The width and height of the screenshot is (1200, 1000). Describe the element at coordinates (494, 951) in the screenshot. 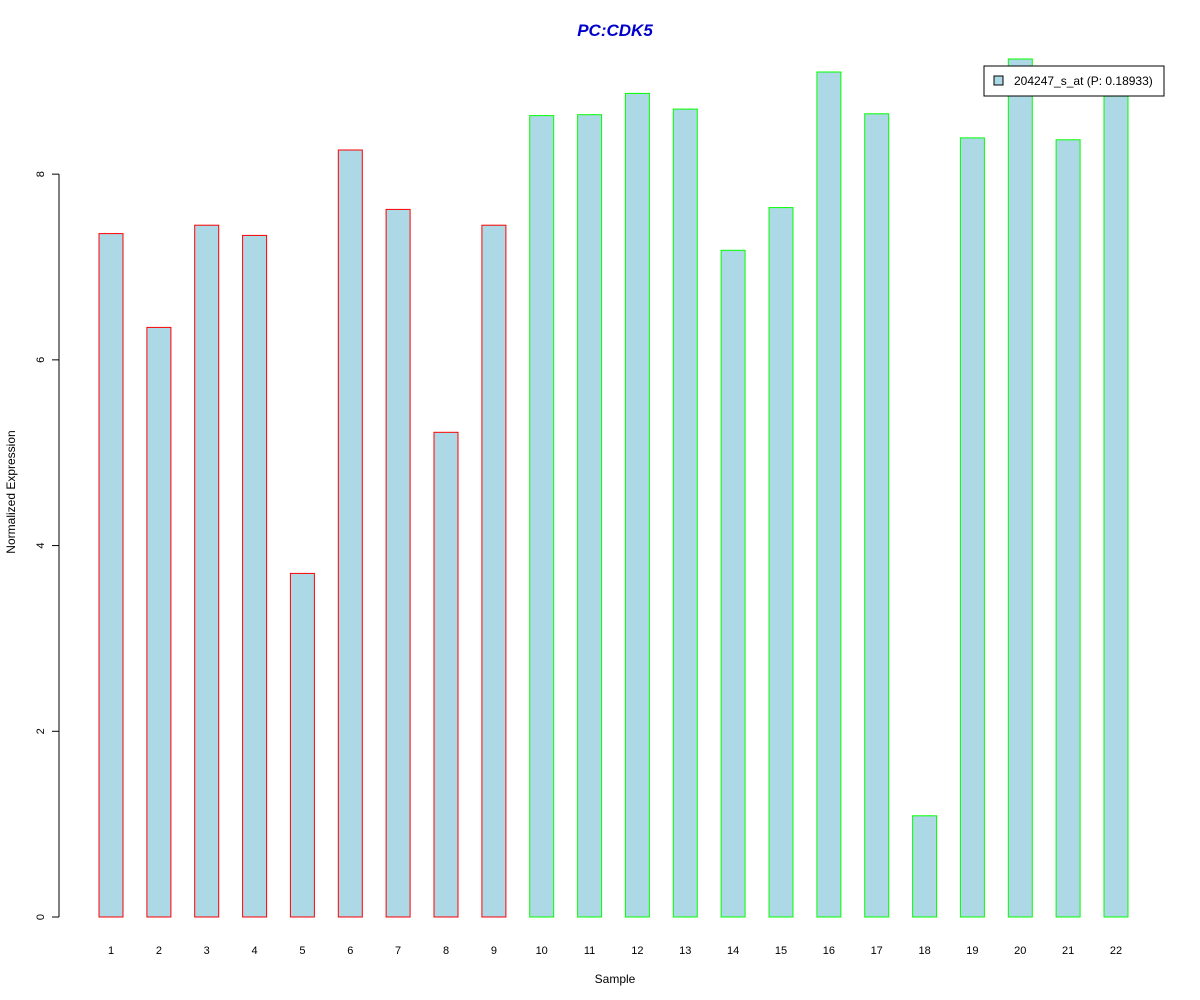

I see `x-axis-tick-label: 9` at that location.